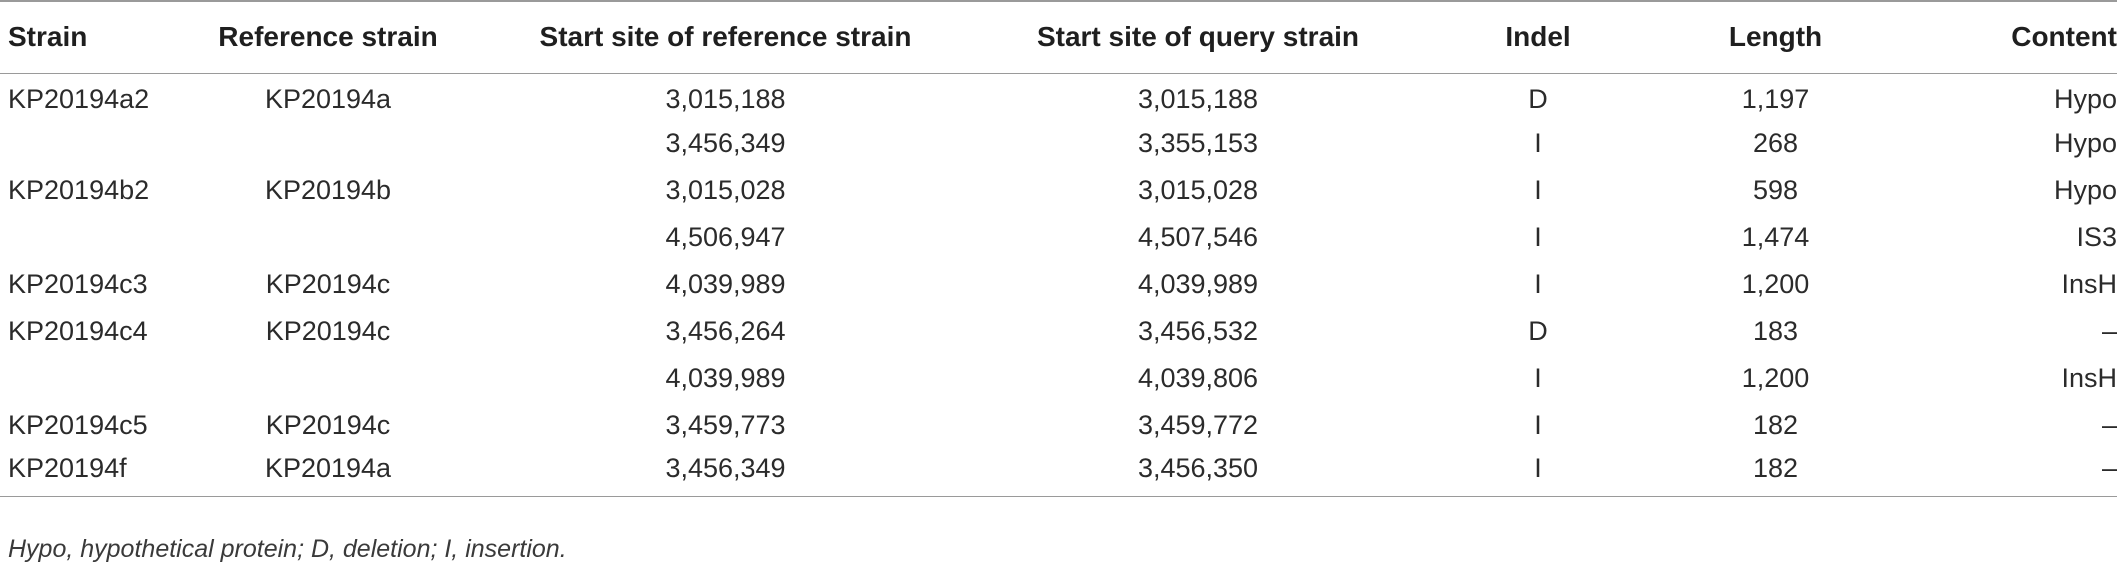  What do you see at coordinates (1198, 284) in the screenshot?
I see `cell-start-site-query: 4,039,989` at bounding box center [1198, 284].